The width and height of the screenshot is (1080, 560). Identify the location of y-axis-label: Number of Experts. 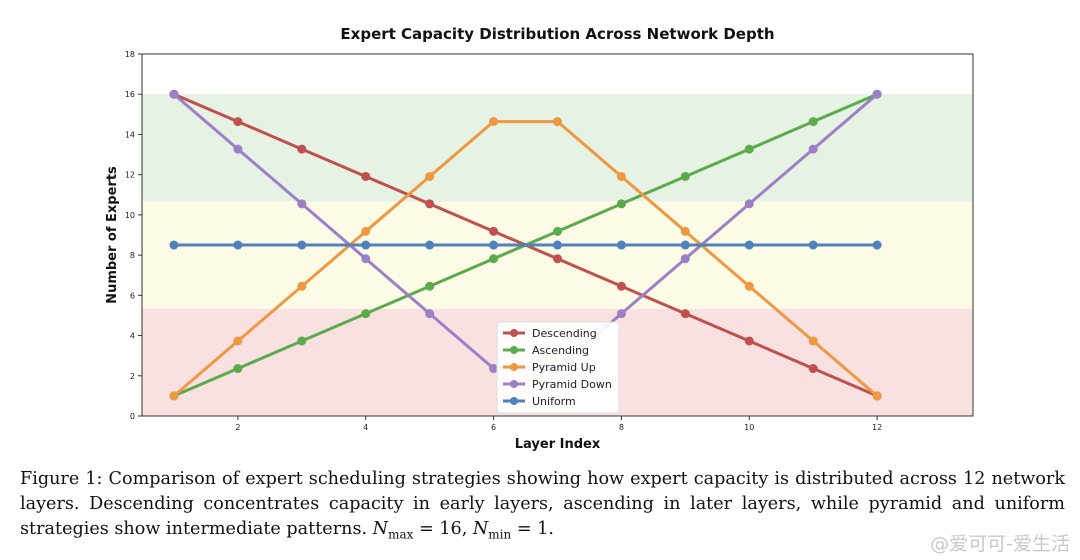
(112, 235).